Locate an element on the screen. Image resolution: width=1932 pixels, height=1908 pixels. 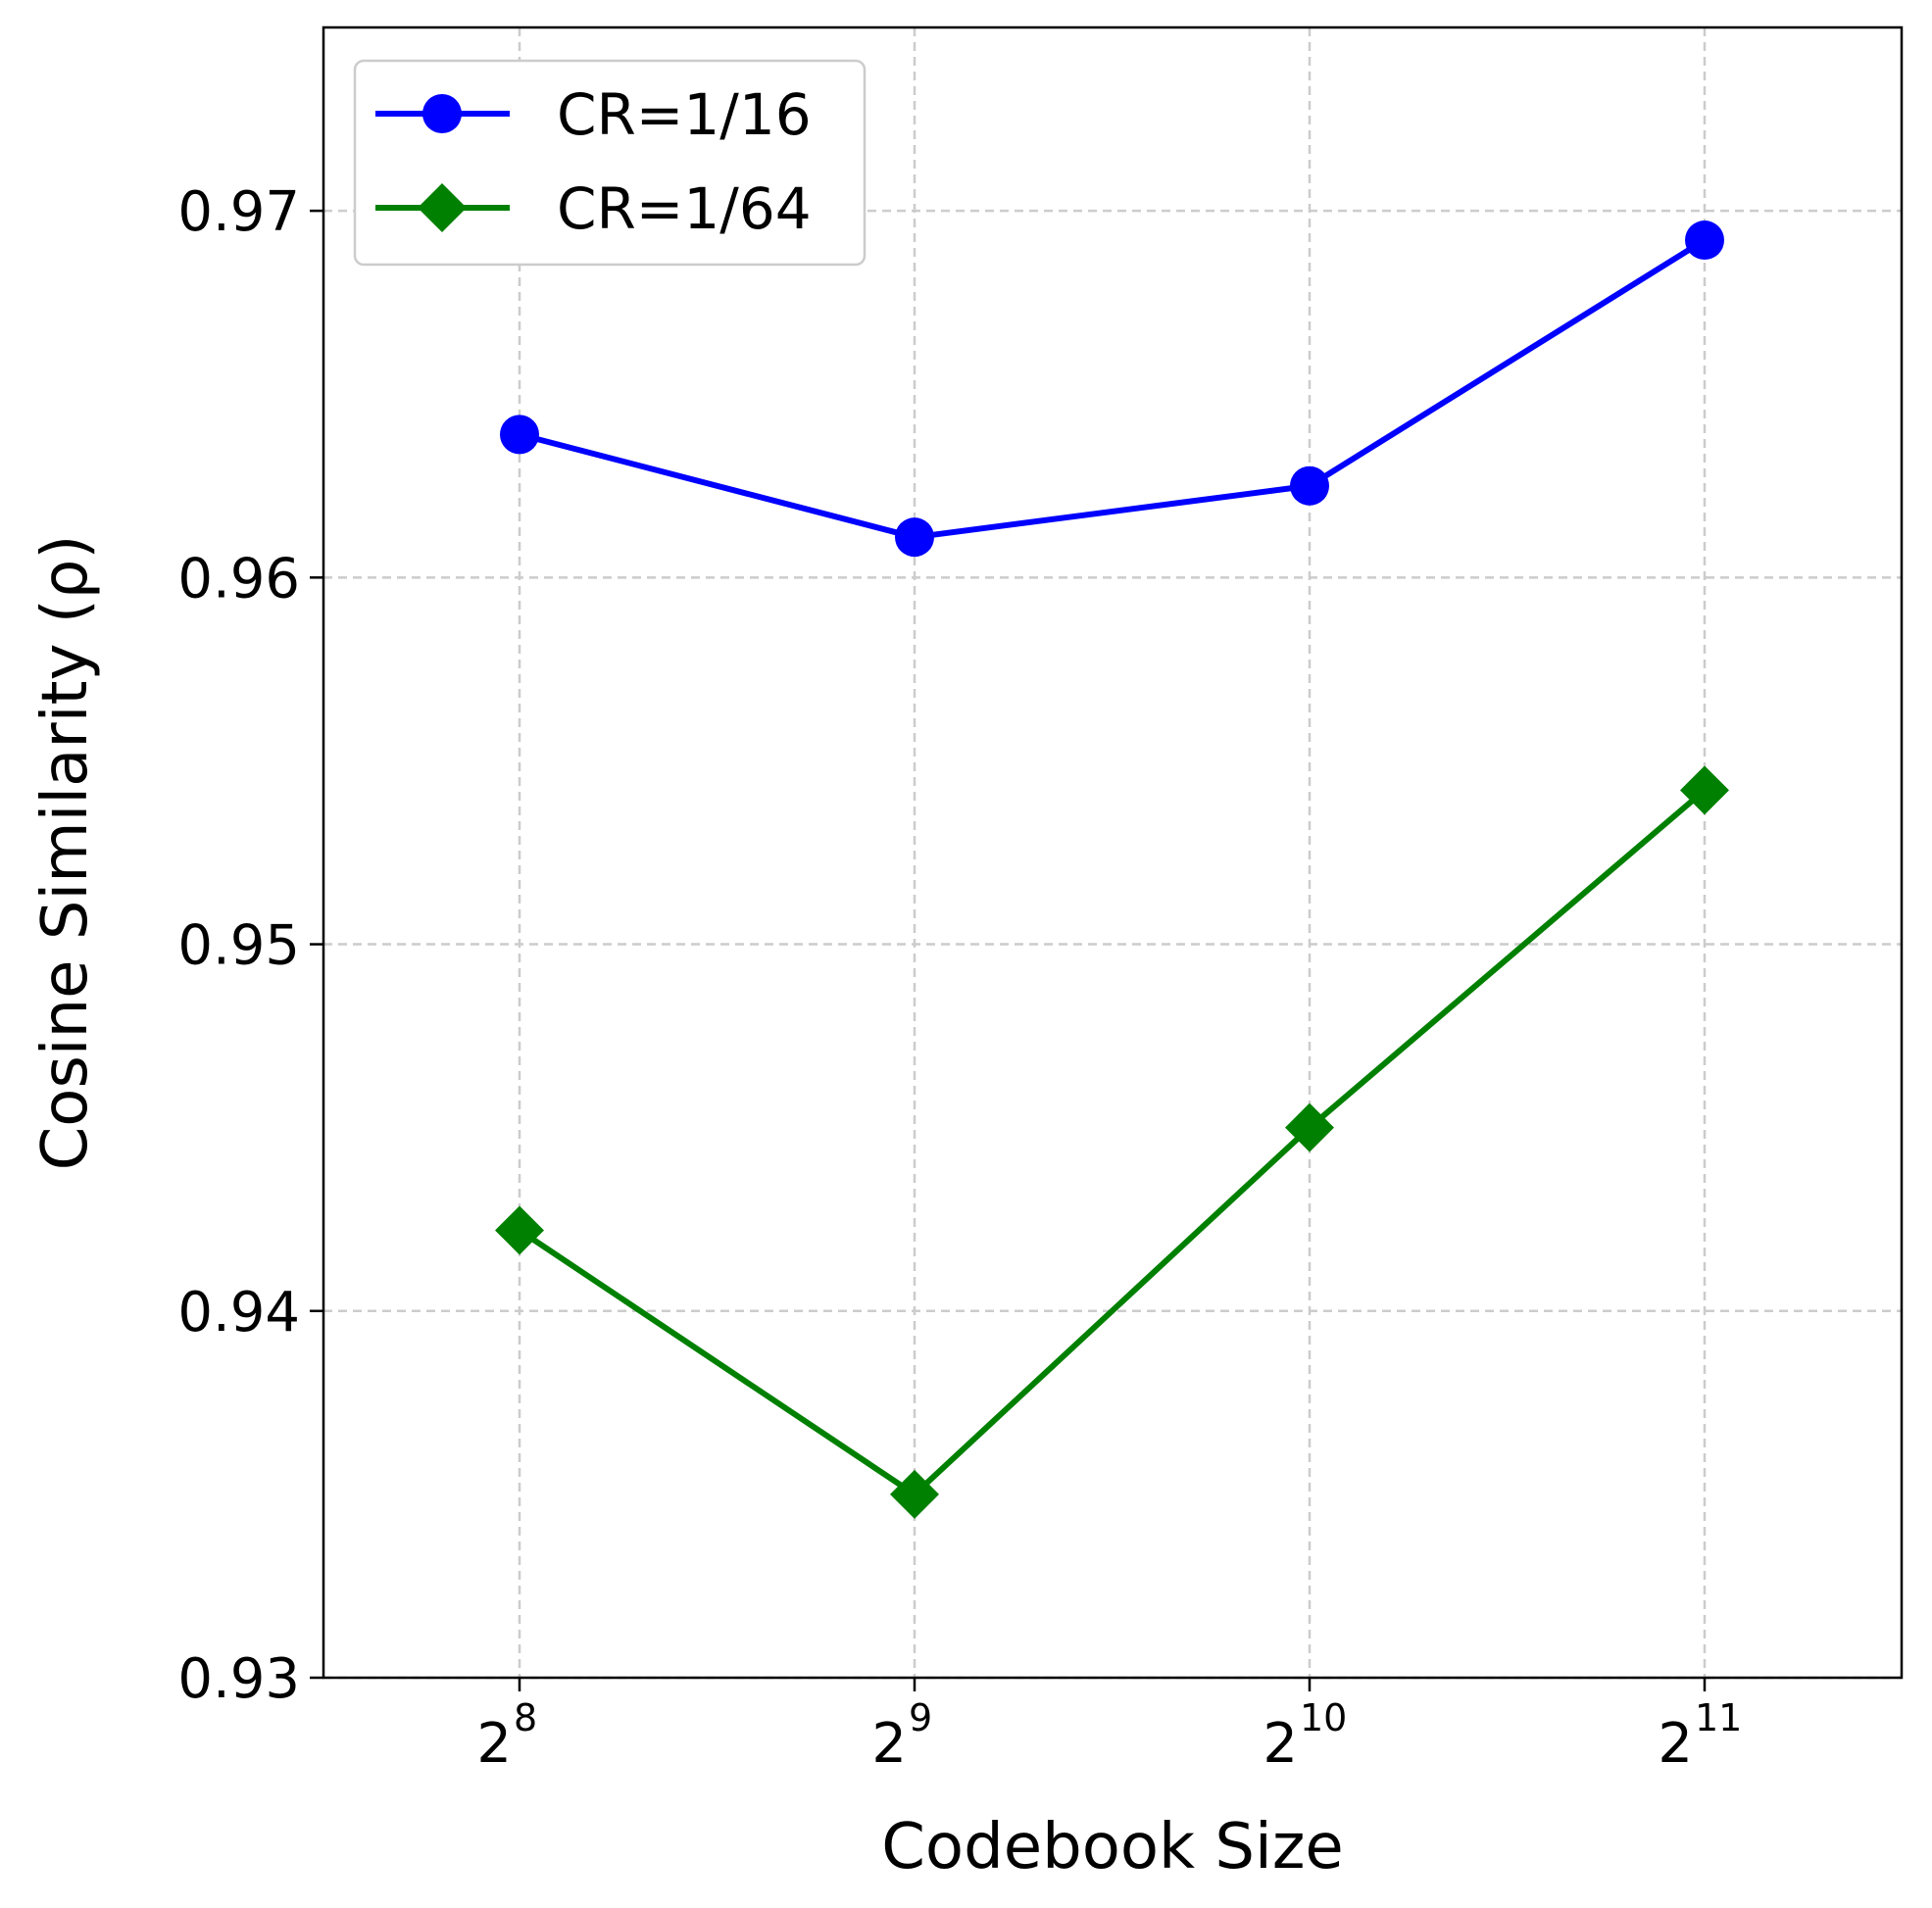
y-tick-label: 0.95 is located at coordinates (238, 946).